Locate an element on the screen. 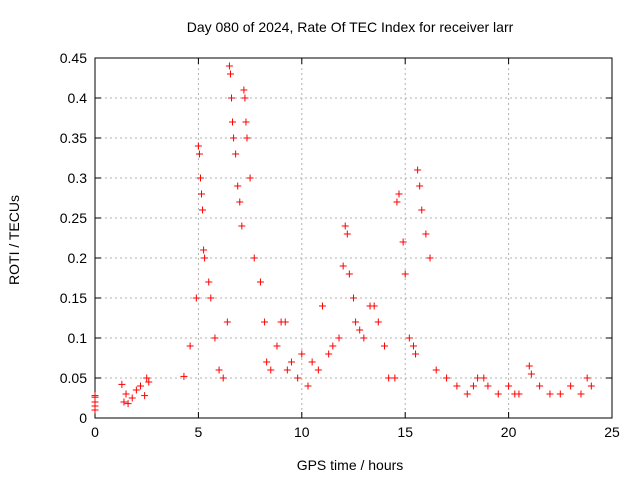  y-tick-label: 0.3 is located at coordinates (78, 178).